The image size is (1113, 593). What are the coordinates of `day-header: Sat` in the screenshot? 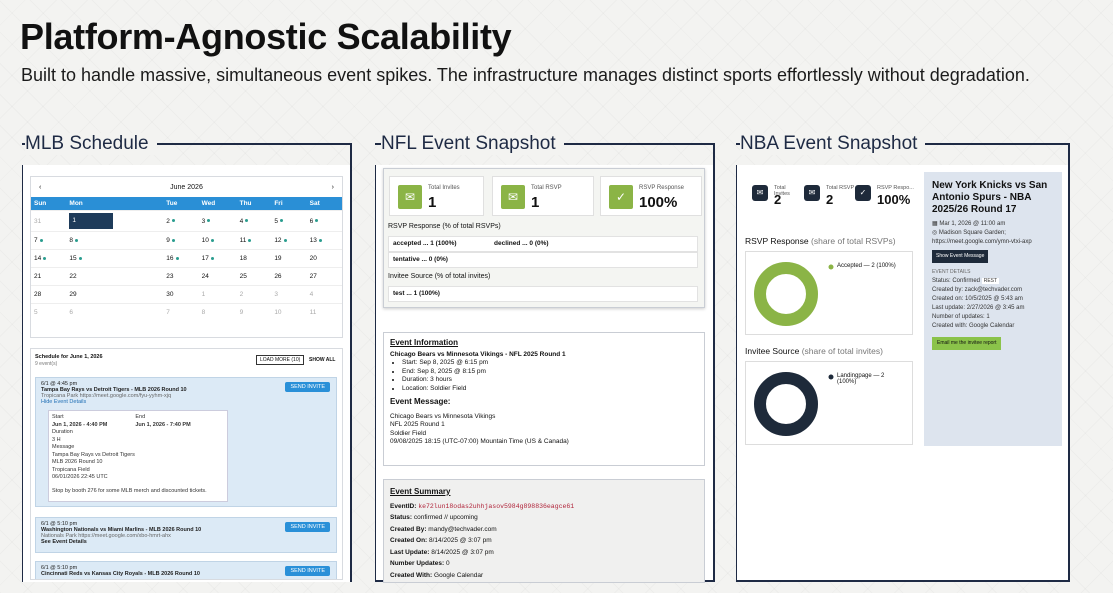 It's located at (324, 204).